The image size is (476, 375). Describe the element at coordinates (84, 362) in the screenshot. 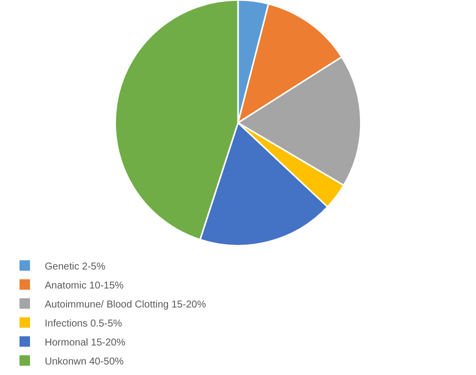

I see `legend-label: Unkonwn 40-50%` at that location.